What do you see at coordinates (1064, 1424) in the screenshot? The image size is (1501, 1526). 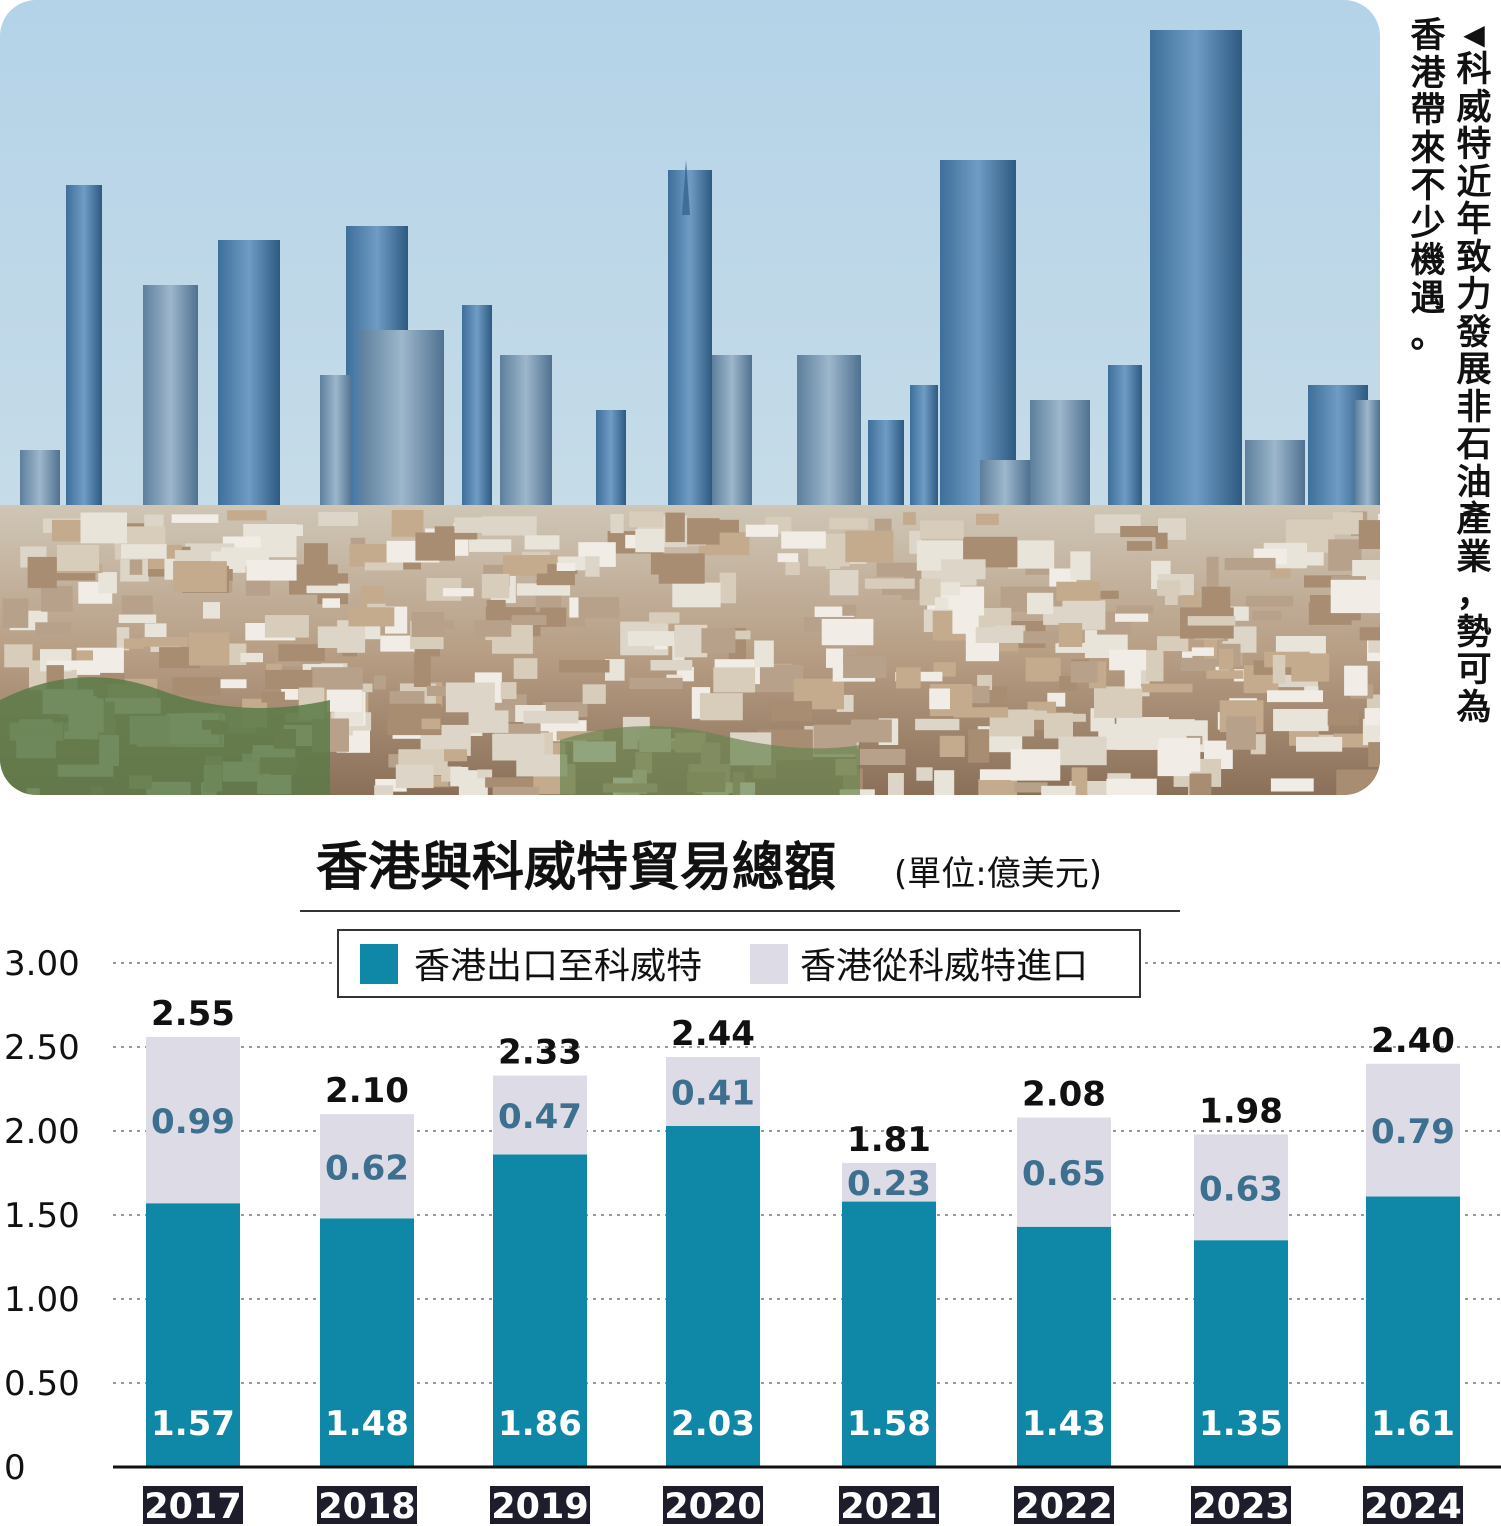 I see `label-export-2022: 1.43` at bounding box center [1064, 1424].